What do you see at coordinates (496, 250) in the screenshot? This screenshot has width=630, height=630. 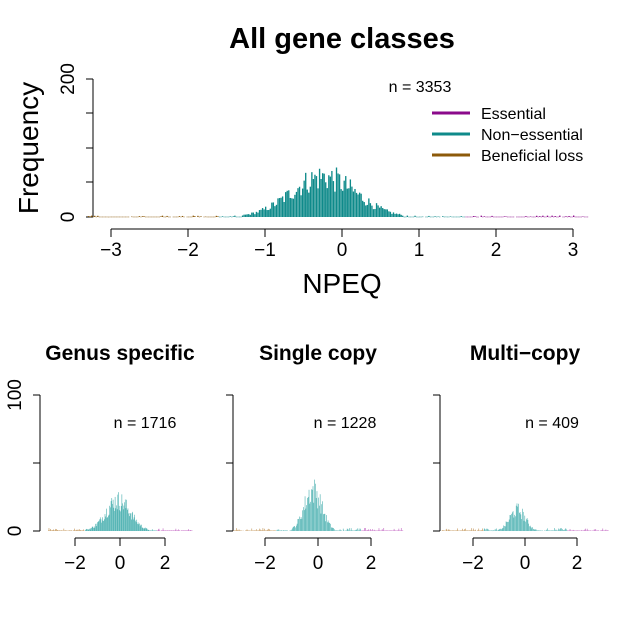 I see `x-tick-label: 2` at bounding box center [496, 250].